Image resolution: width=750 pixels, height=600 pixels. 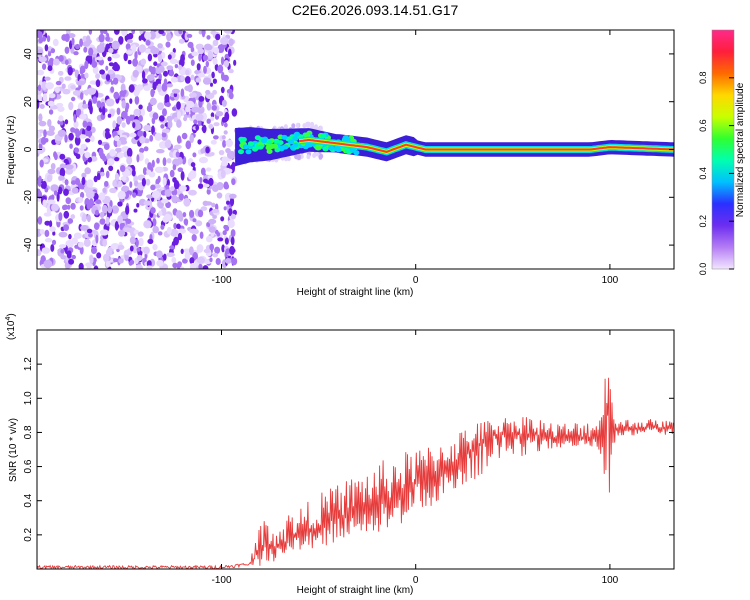 What do you see at coordinates (28, 398) in the screenshot?
I see `snr-y-tick-label: 1.0` at bounding box center [28, 398].